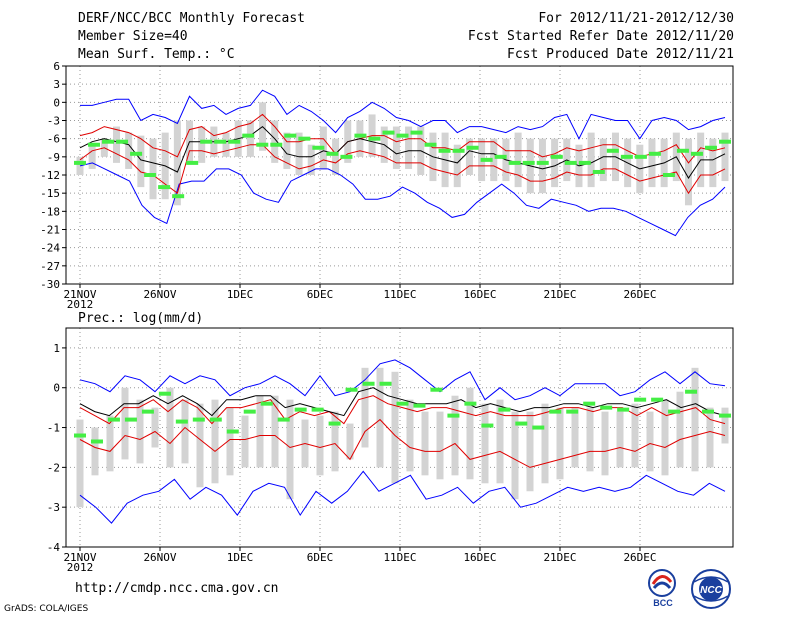 This screenshot has width=800, height=618. What do you see at coordinates (56, 84) in the screenshot?
I see `temp-ytick-label: 3` at bounding box center [56, 84].